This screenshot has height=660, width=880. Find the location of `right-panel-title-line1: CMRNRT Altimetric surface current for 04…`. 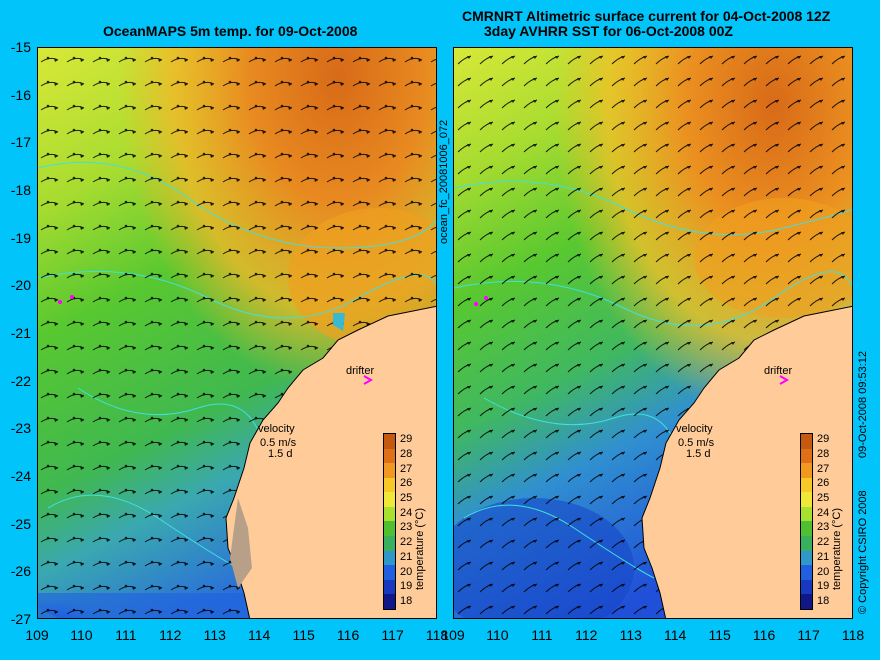

right-panel-title-line1: CMRNRT Altimetric surface current for 04… is located at coordinates (646, 16).